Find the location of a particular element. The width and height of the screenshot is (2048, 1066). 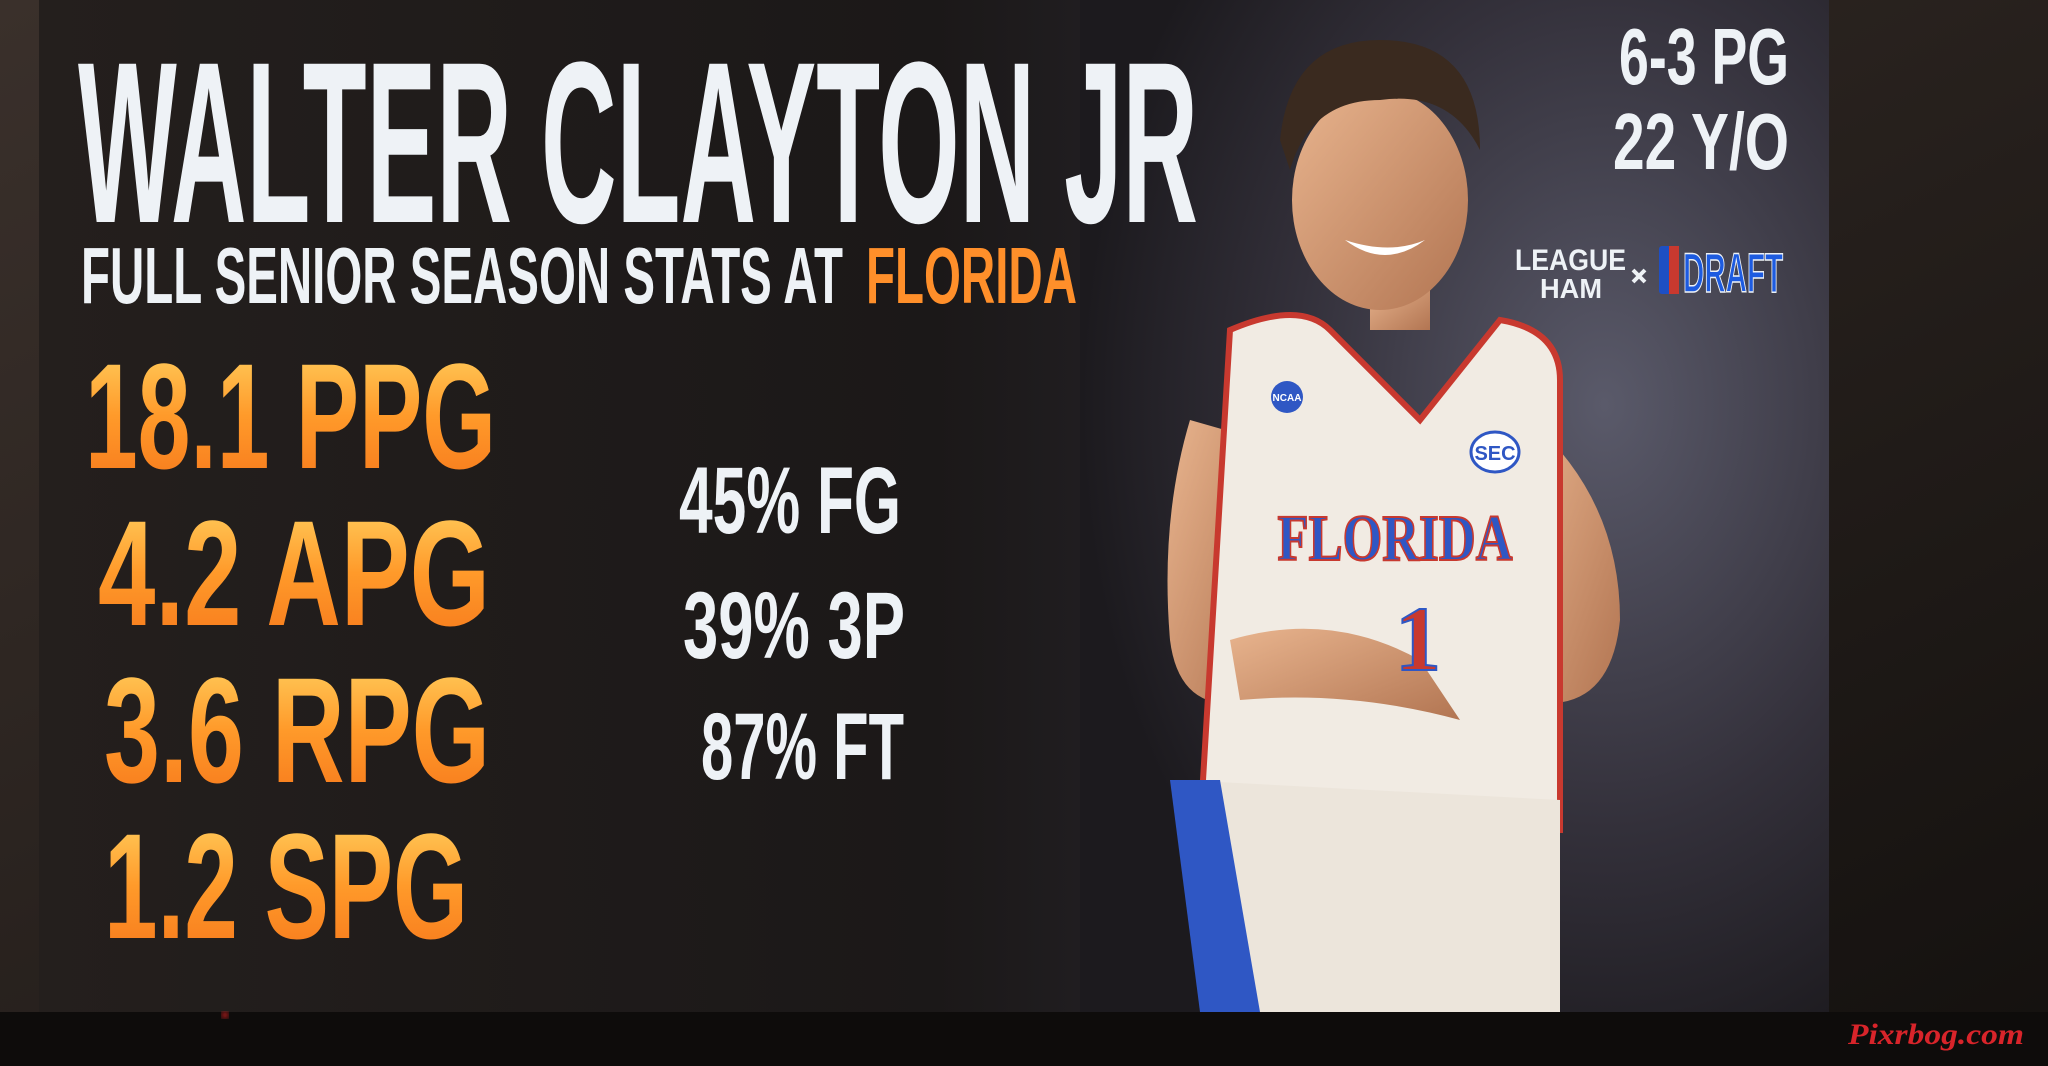

jersey-school: FLORIDA is located at coordinates (1395, 538).